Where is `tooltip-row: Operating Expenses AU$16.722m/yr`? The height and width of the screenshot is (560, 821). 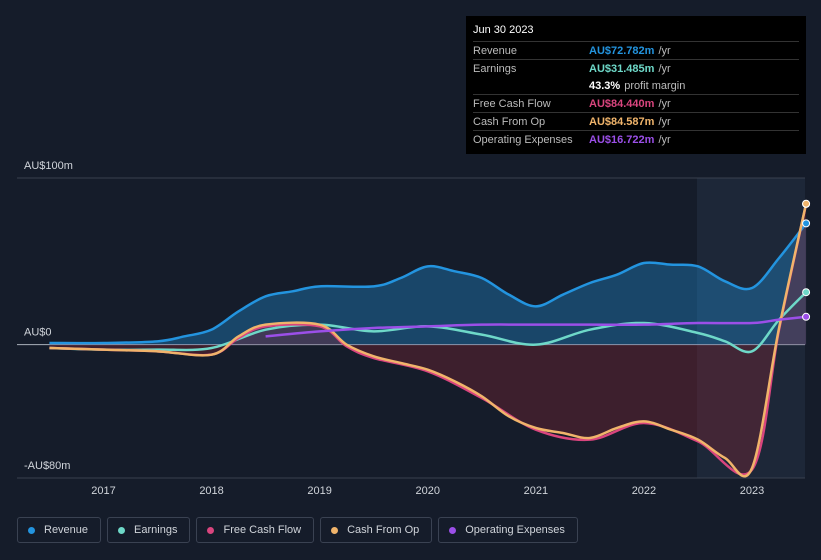
tooltip-row: Operating Expenses AU$16.722m/yr is located at coordinates (636, 139).